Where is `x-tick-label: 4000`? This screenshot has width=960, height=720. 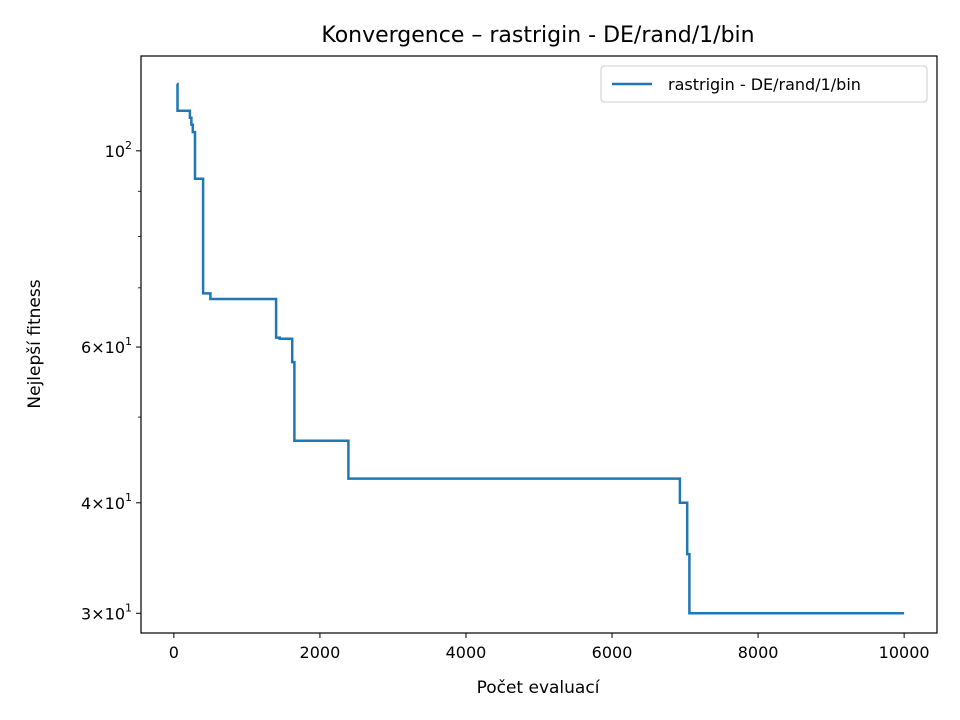 x-tick-label: 4000 is located at coordinates (466, 652).